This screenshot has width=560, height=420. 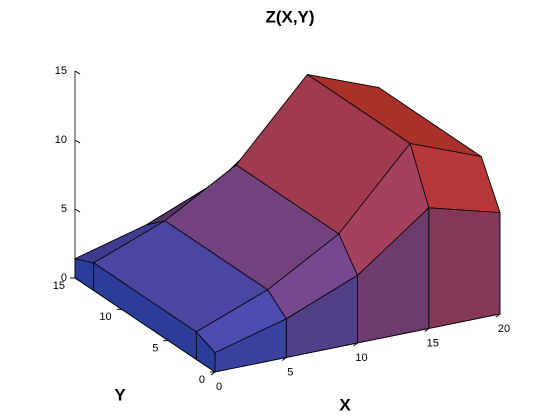 I want to click on x-tick-label: 0, so click(x=219, y=387).